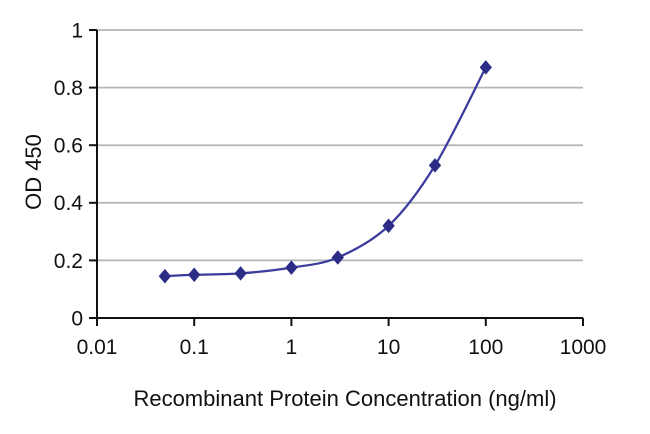 The width and height of the screenshot is (650, 434). Describe the element at coordinates (77, 318) in the screenshot. I see `y-tick-label: 0` at that location.